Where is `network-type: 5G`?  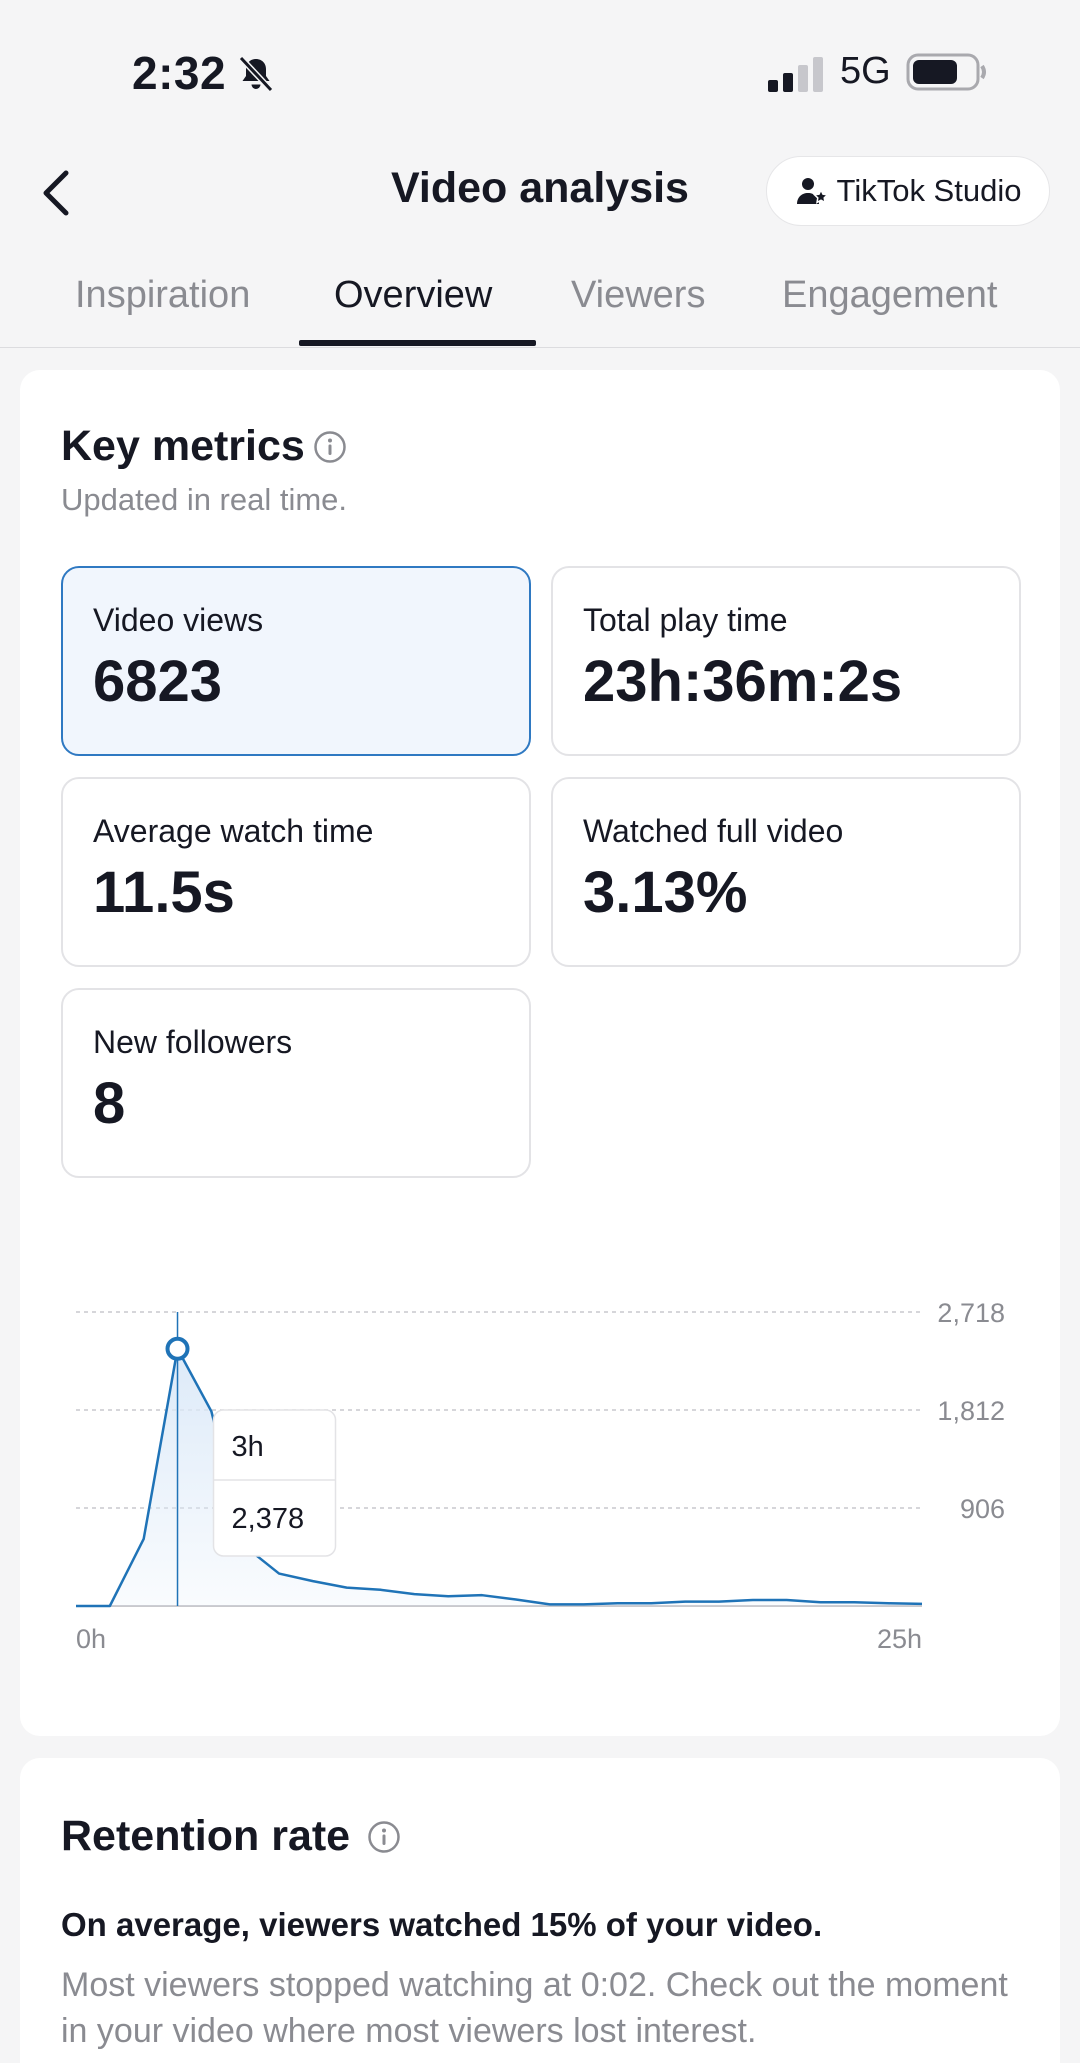 network-type: 5G is located at coordinates (865, 71).